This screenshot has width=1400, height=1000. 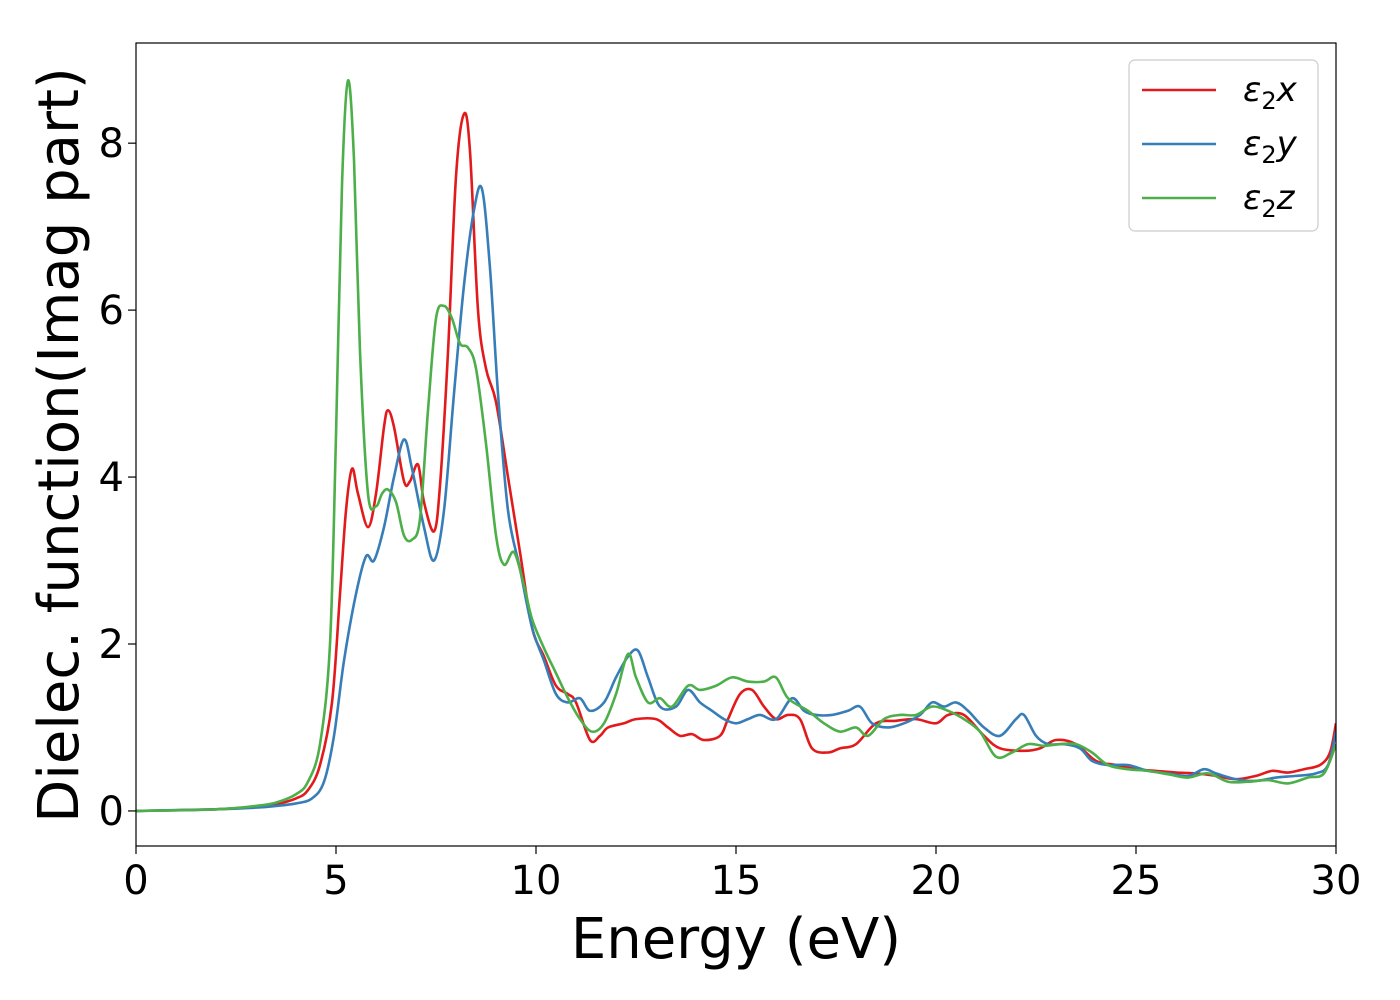 What do you see at coordinates (335, 881) in the screenshot?
I see `x-tick-label: 5` at bounding box center [335, 881].